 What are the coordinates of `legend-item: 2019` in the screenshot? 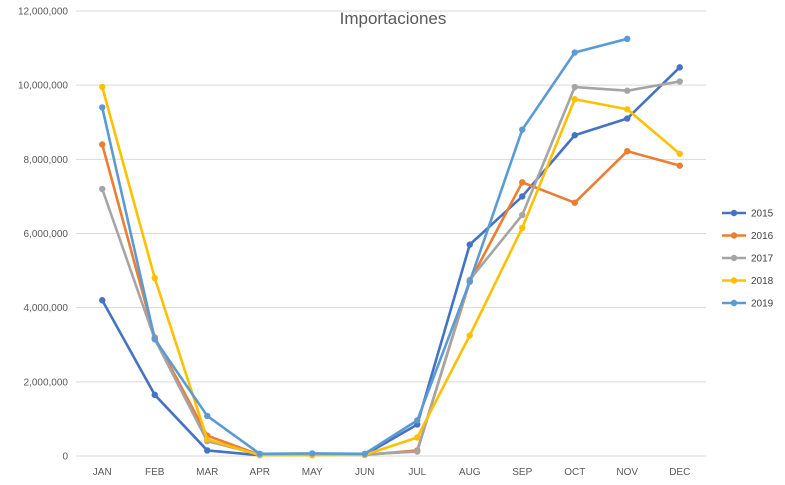 It's located at (748, 304).